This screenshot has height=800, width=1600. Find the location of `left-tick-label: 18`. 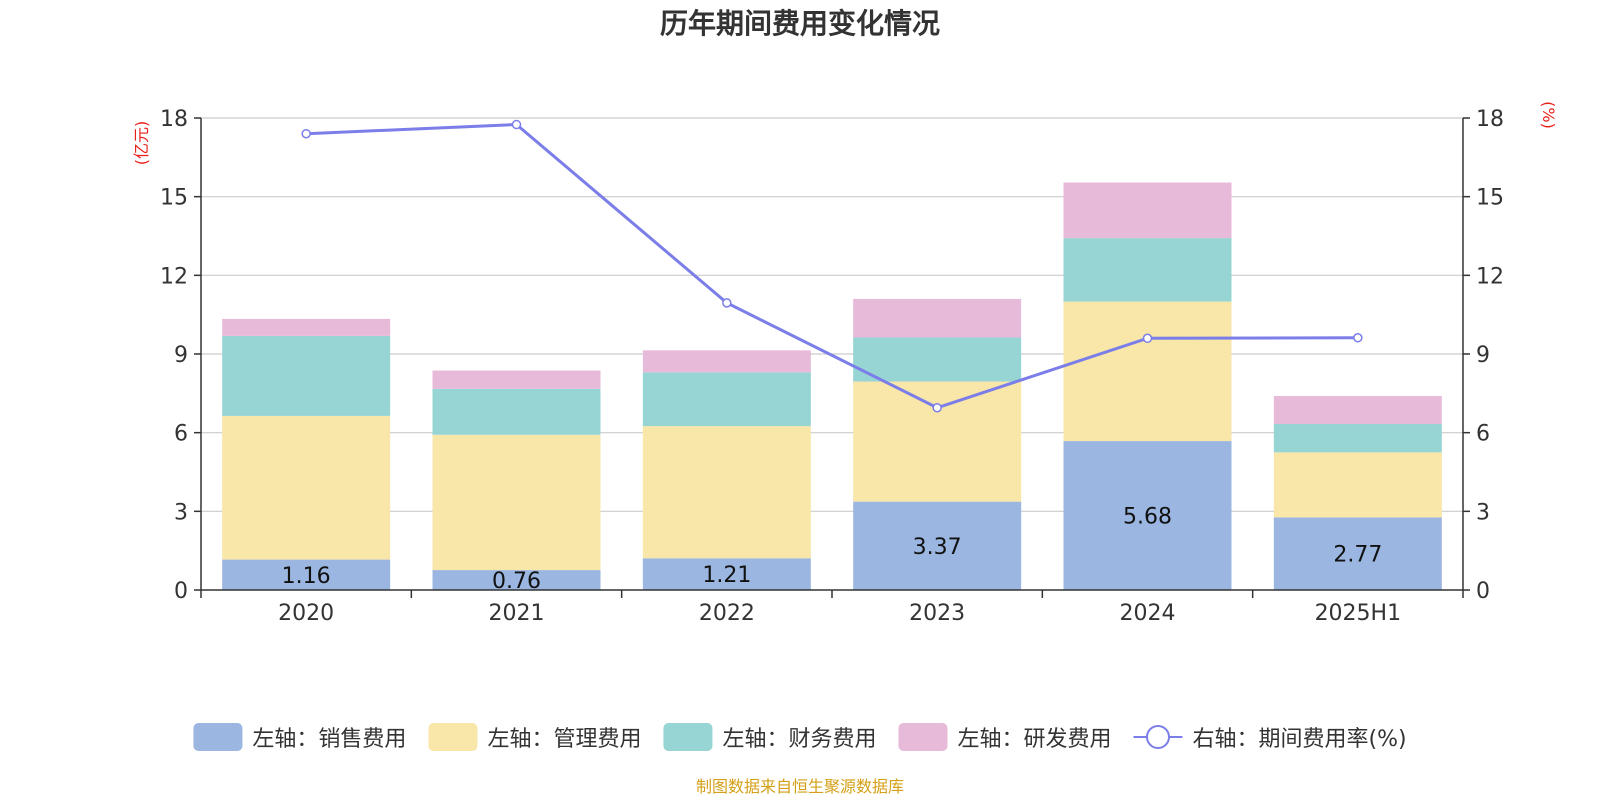

left-tick-label: 18 is located at coordinates (174, 119).